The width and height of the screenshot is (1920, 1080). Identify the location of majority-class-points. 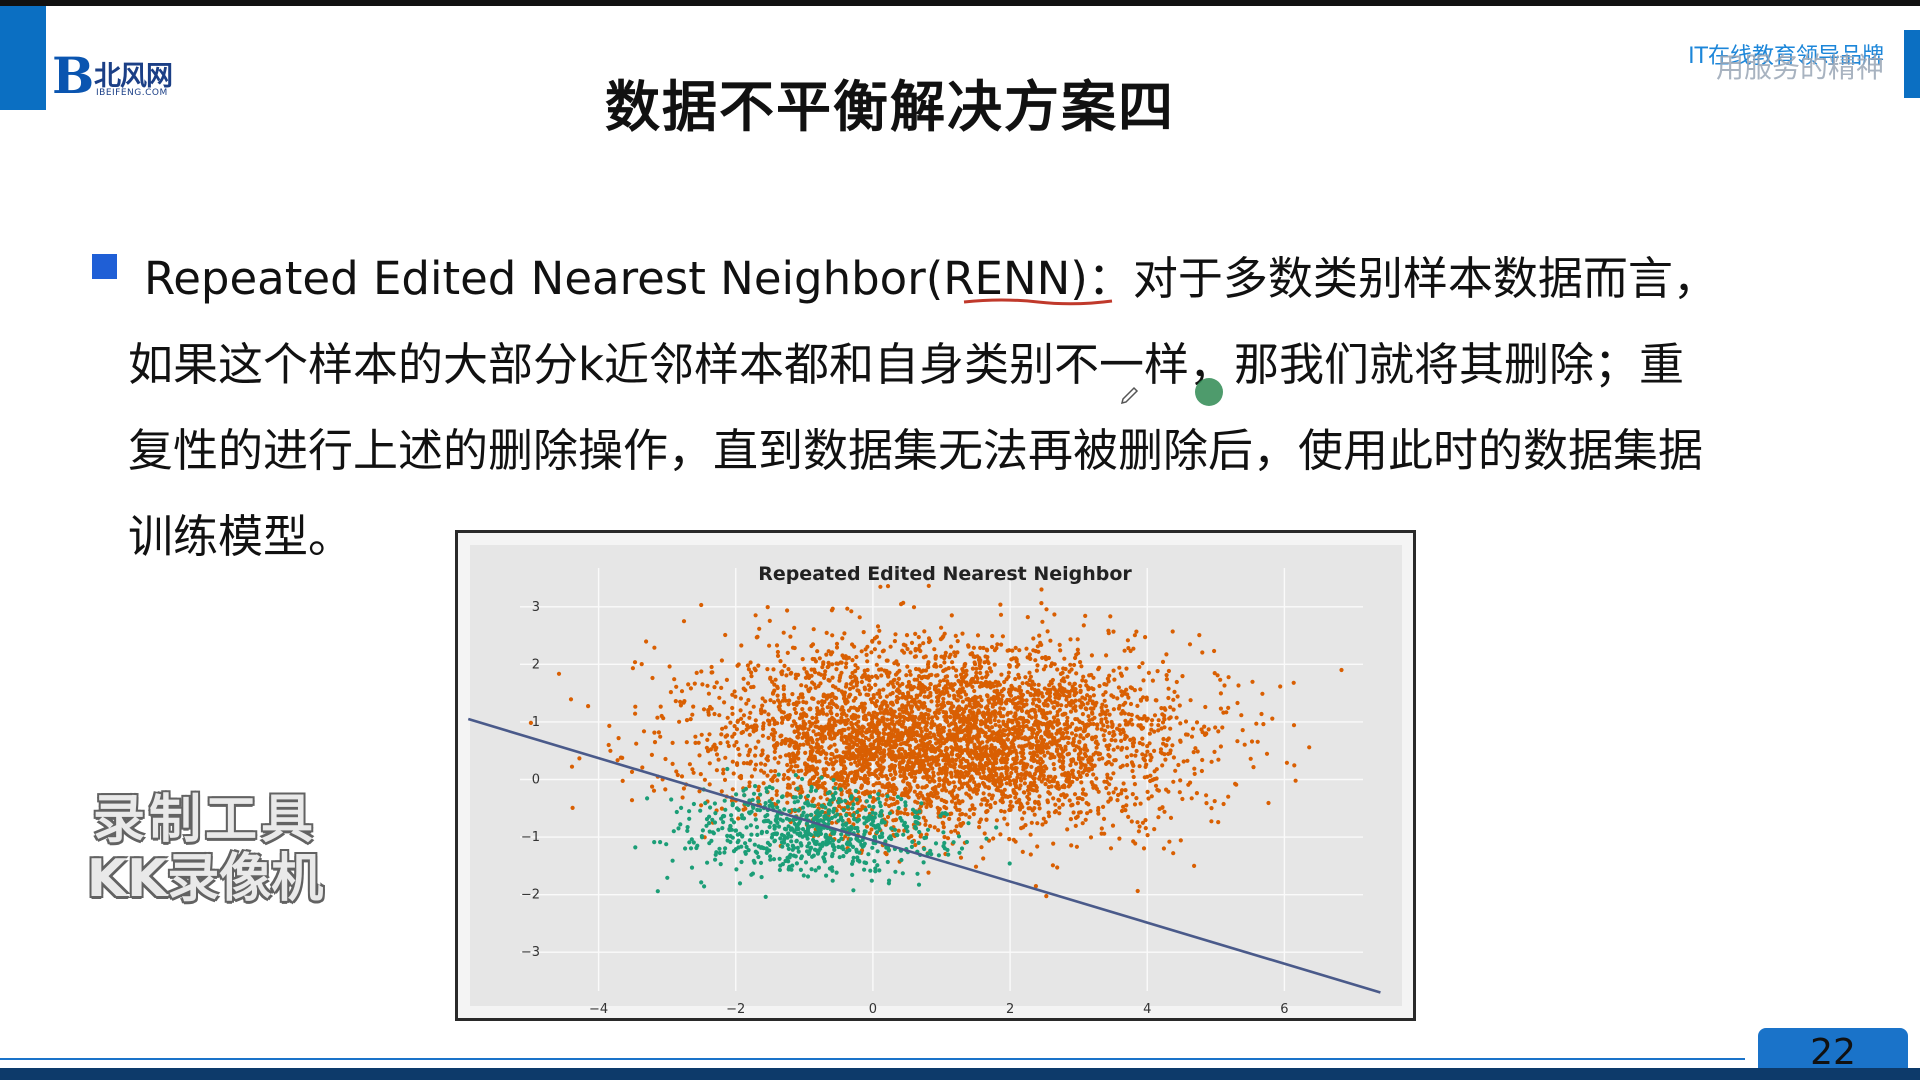
(936, 741).